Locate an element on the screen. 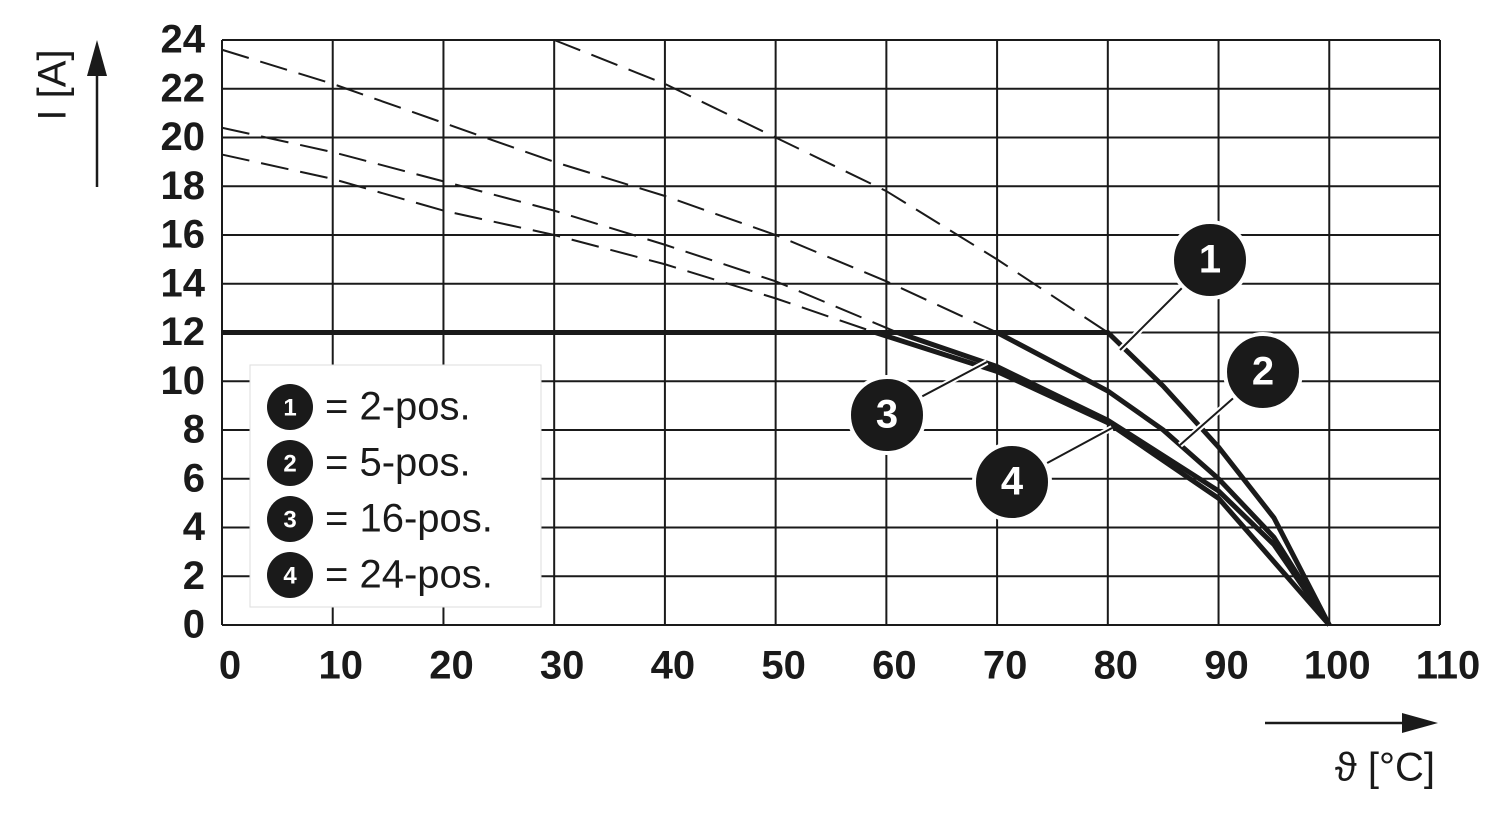 Image resolution: width=1500 pixels, height=820 pixels. legend-label: = 5-pos. is located at coordinates (398, 463).